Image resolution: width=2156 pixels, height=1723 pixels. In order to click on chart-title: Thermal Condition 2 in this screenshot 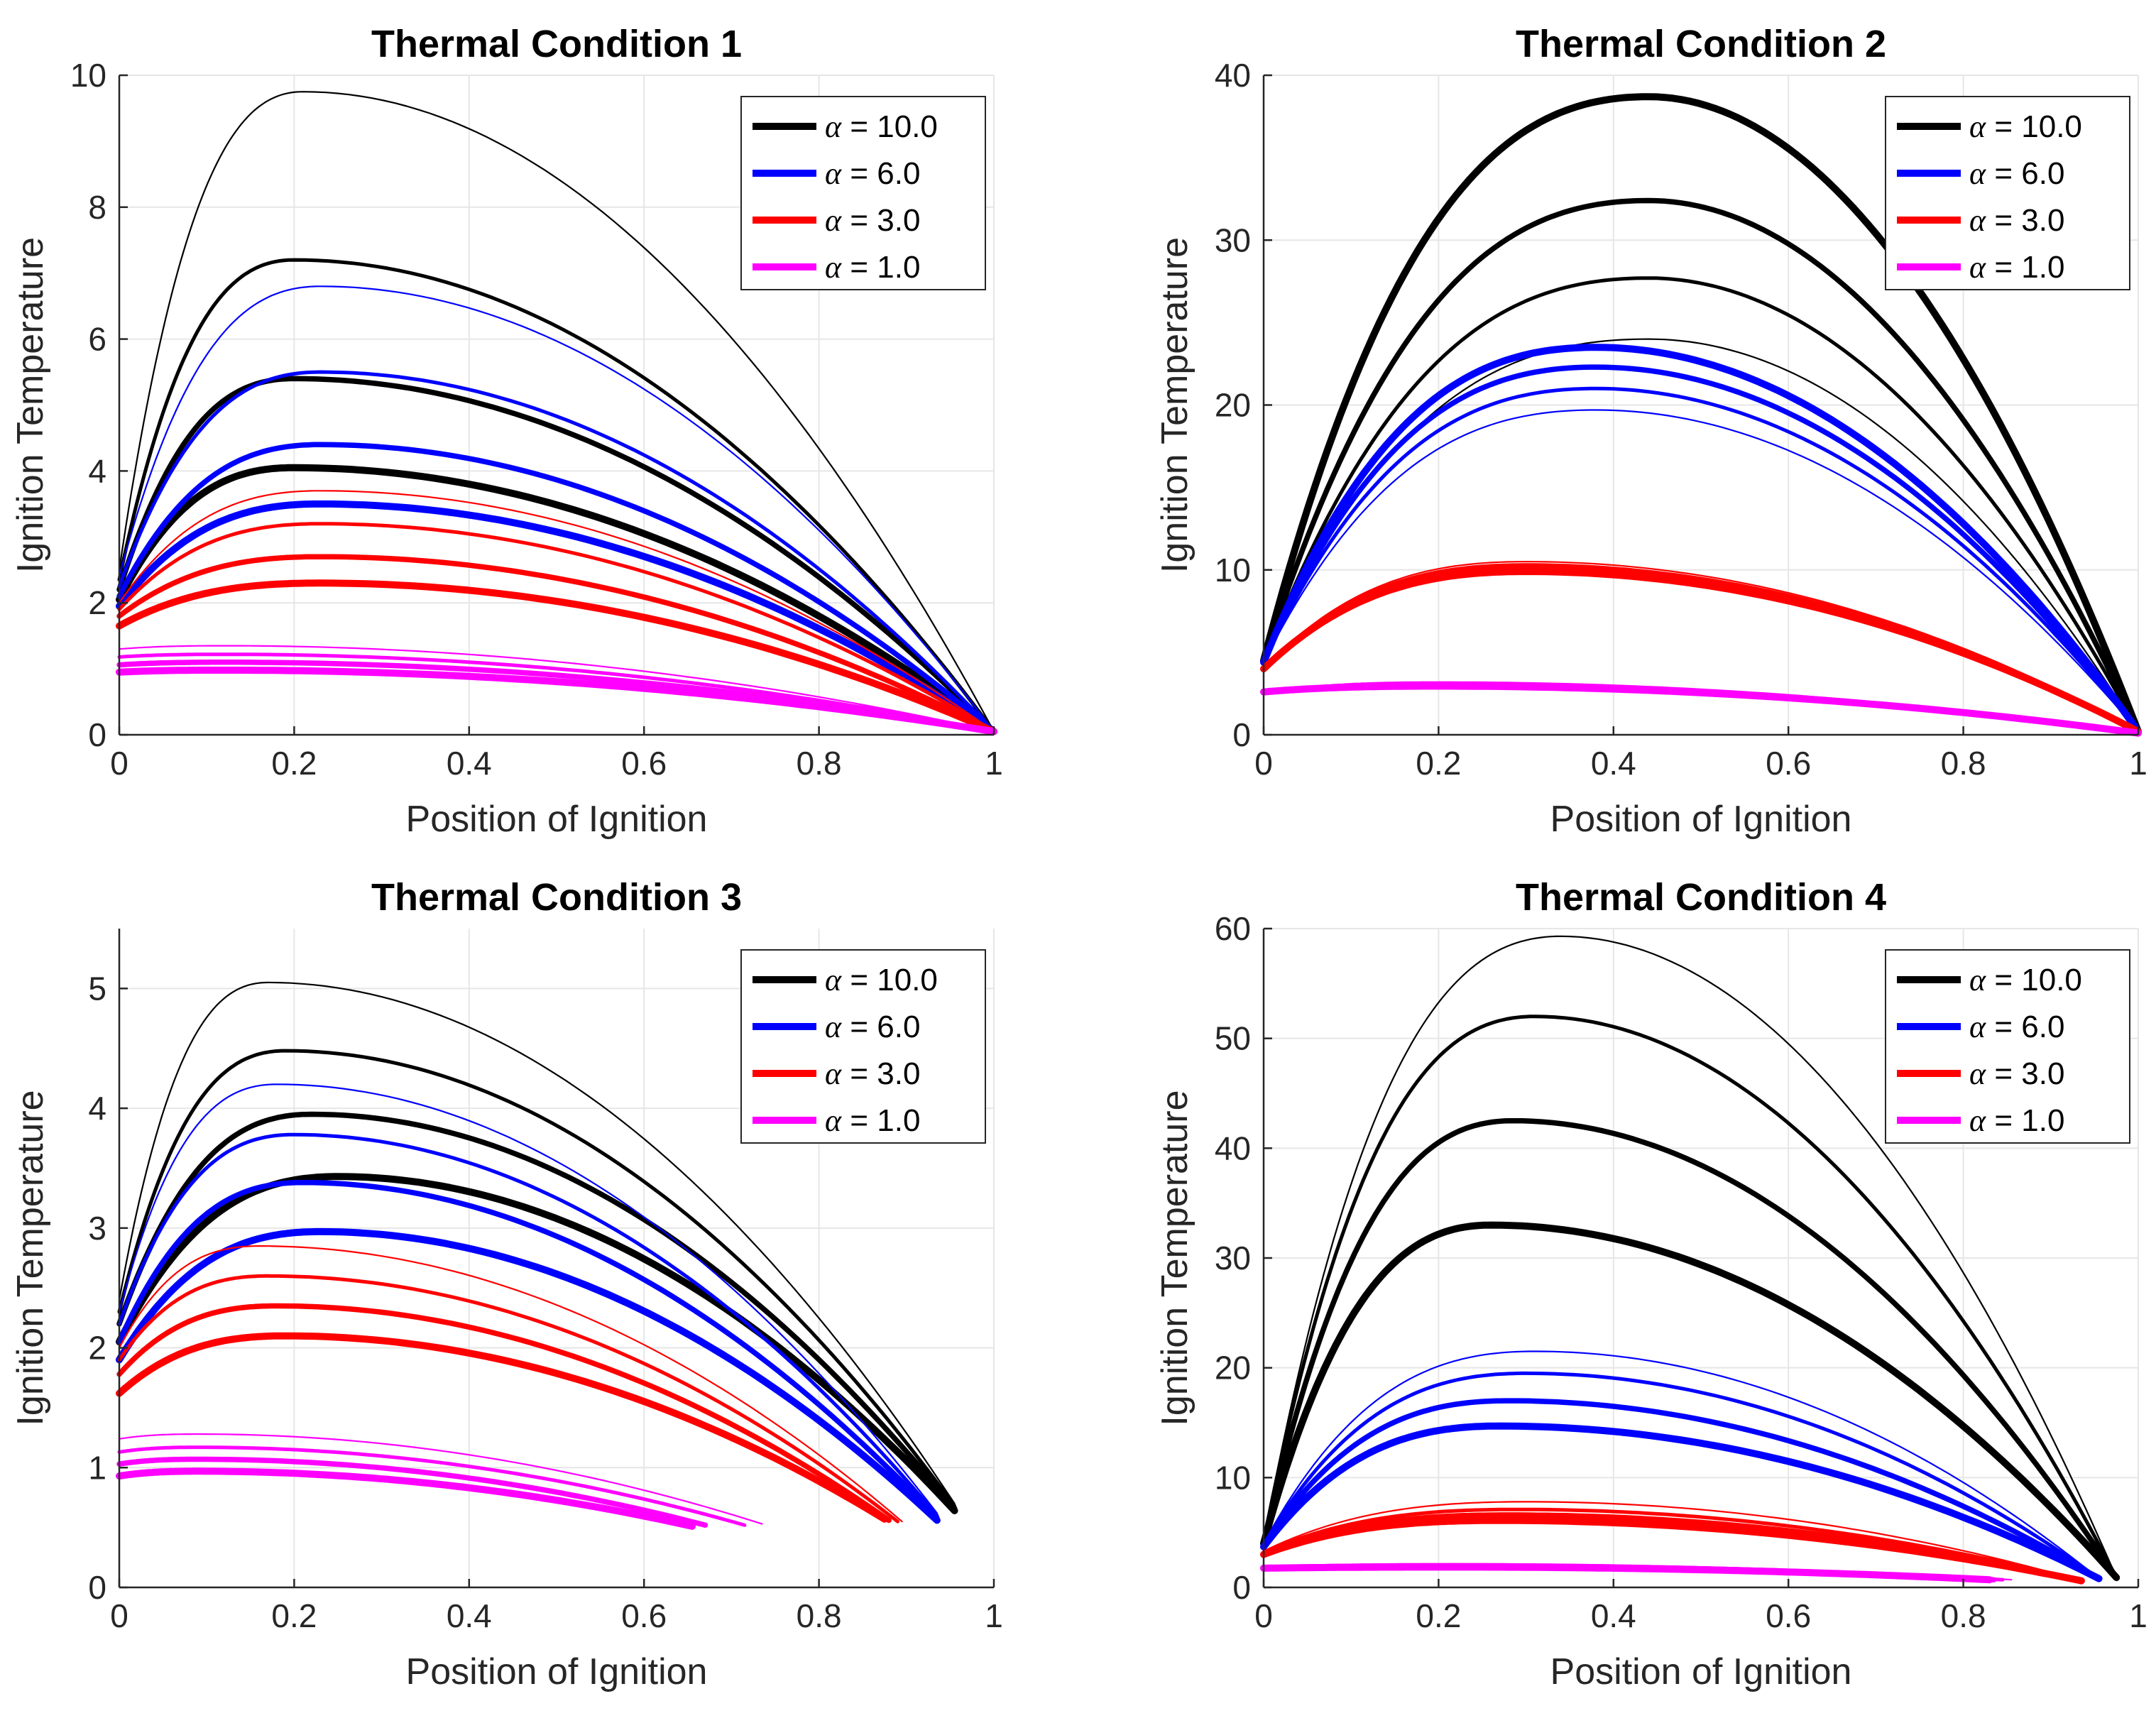, I will do `click(1701, 44)`.